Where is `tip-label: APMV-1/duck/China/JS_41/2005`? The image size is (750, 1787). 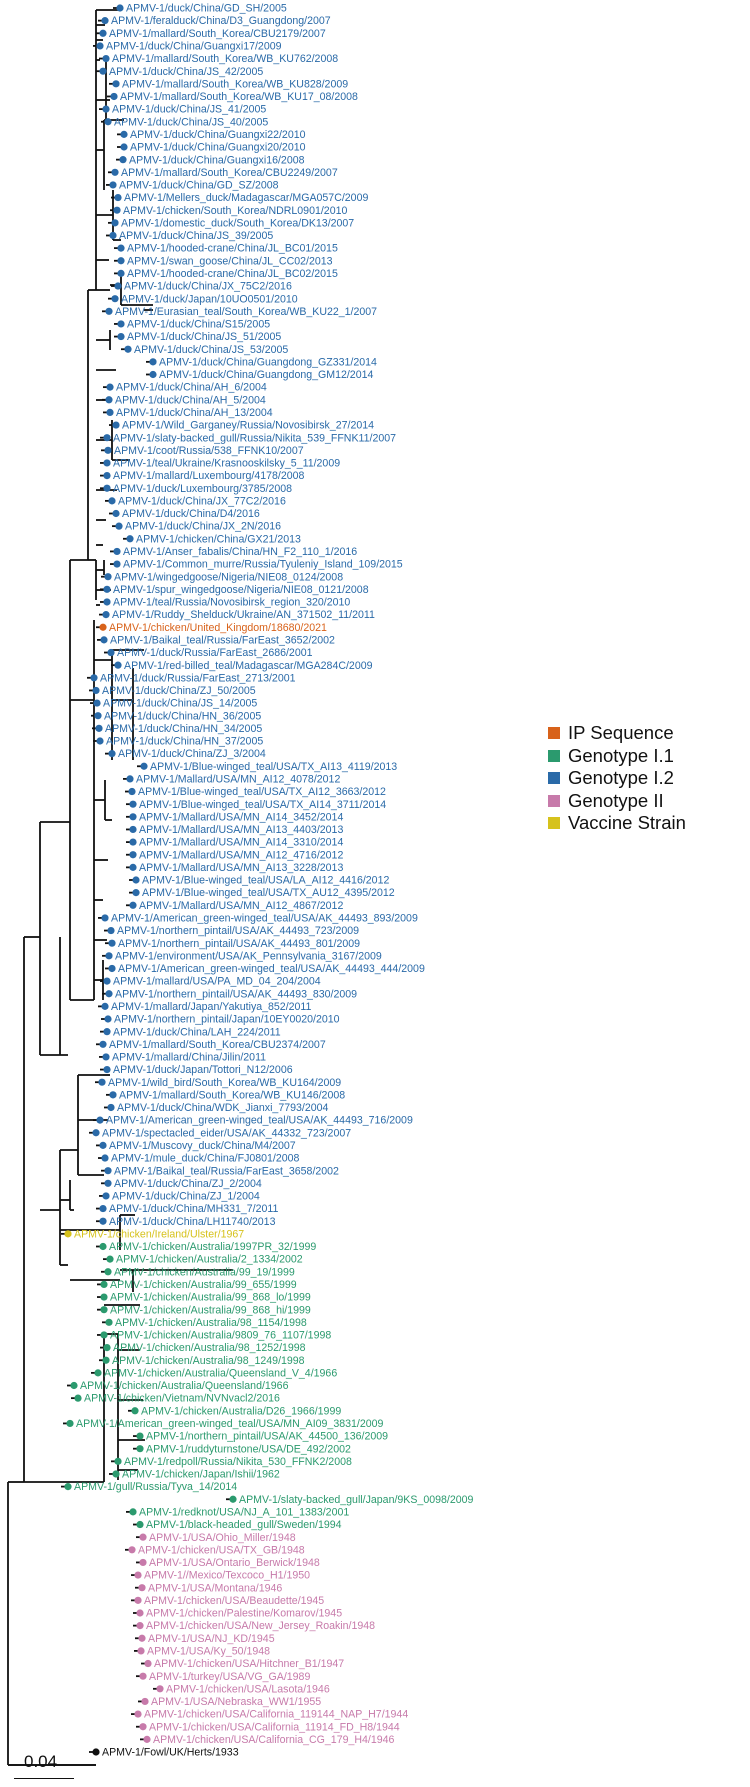
tip-label: APMV-1/duck/China/JS_41/2005 is located at coordinates (189, 110).